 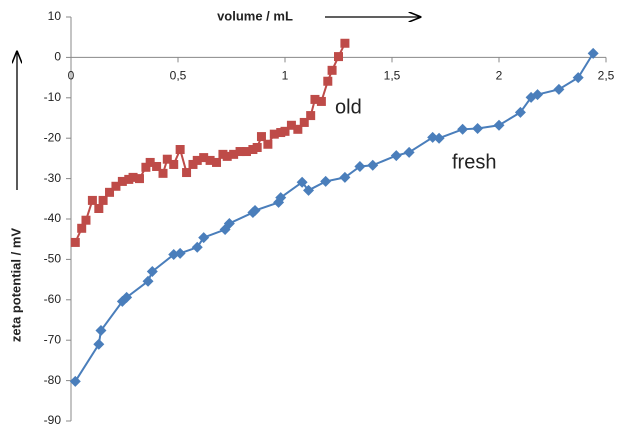 I want to click on y-tick-label: -30, so click(x=53, y=178).